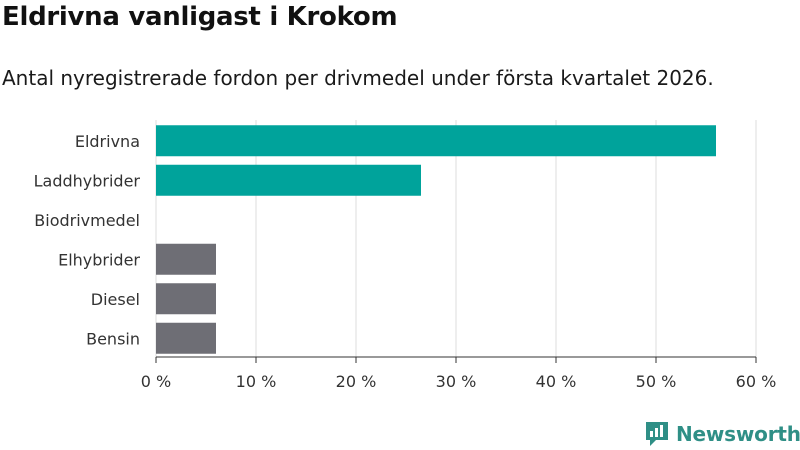  Describe the element at coordinates (288, 180) in the screenshot. I see `bar-laddhybrider` at that location.